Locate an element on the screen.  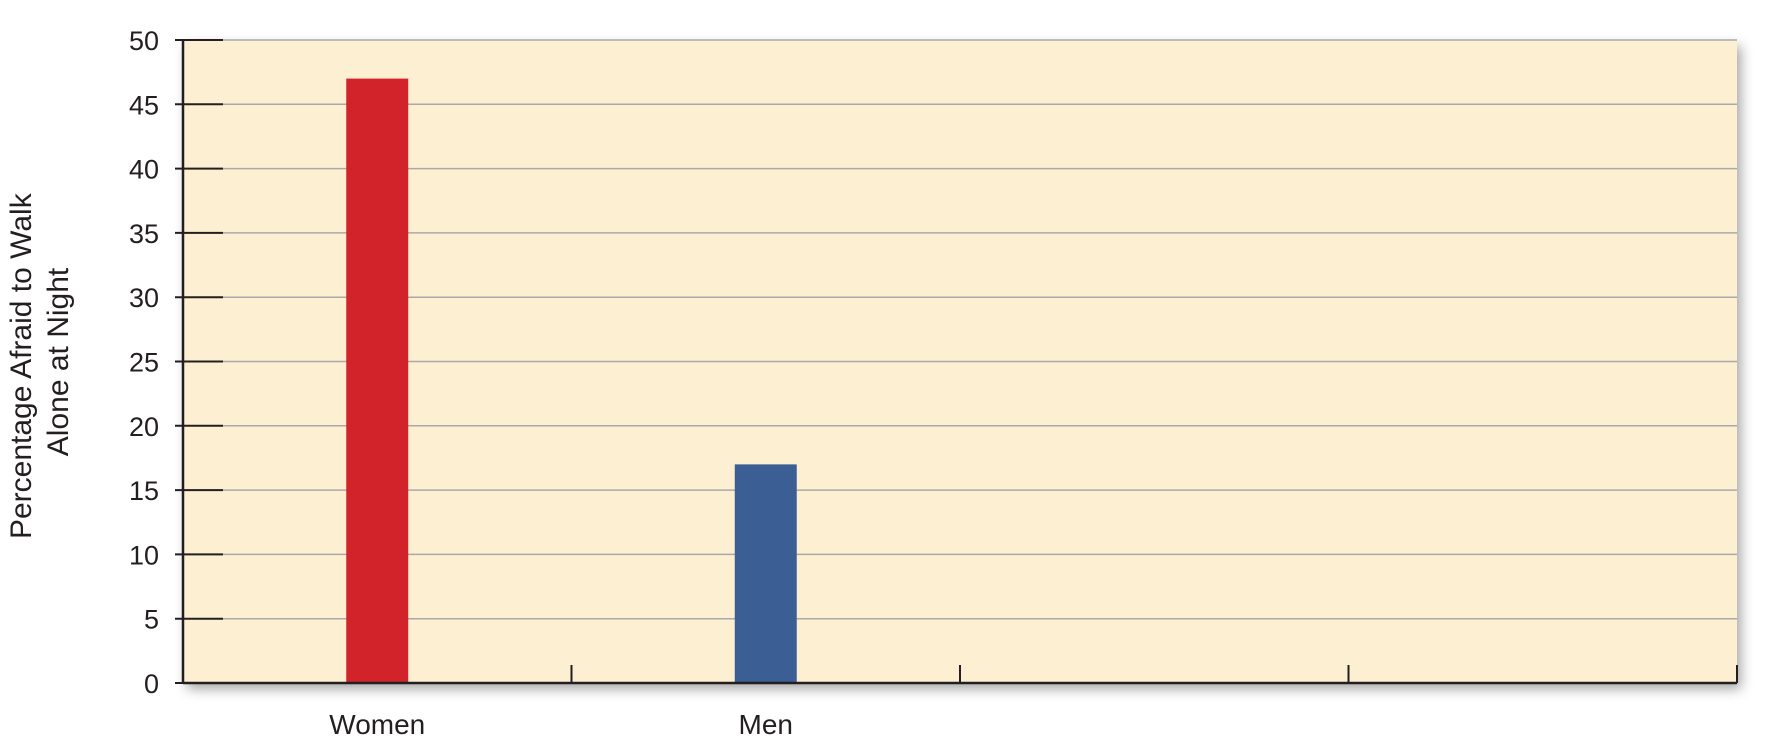
y-tick-label: 50 is located at coordinates (144, 41).